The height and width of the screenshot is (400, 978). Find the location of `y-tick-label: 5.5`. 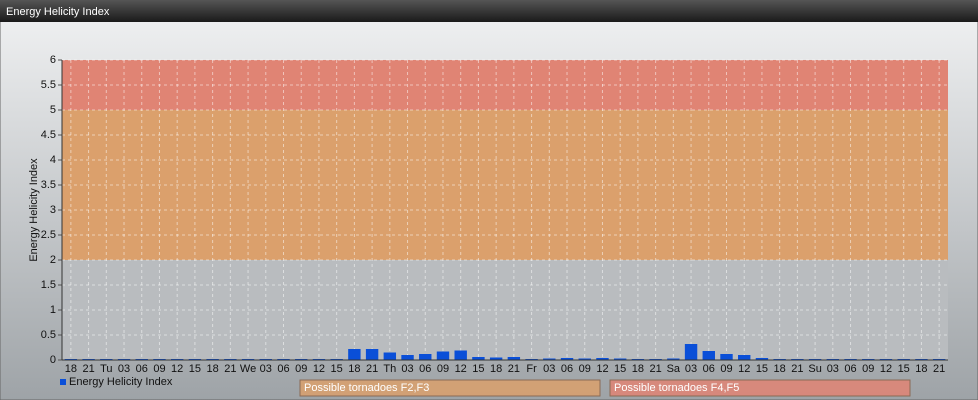

y-tick-label: 5.5 is located at coordinates (48, 85).